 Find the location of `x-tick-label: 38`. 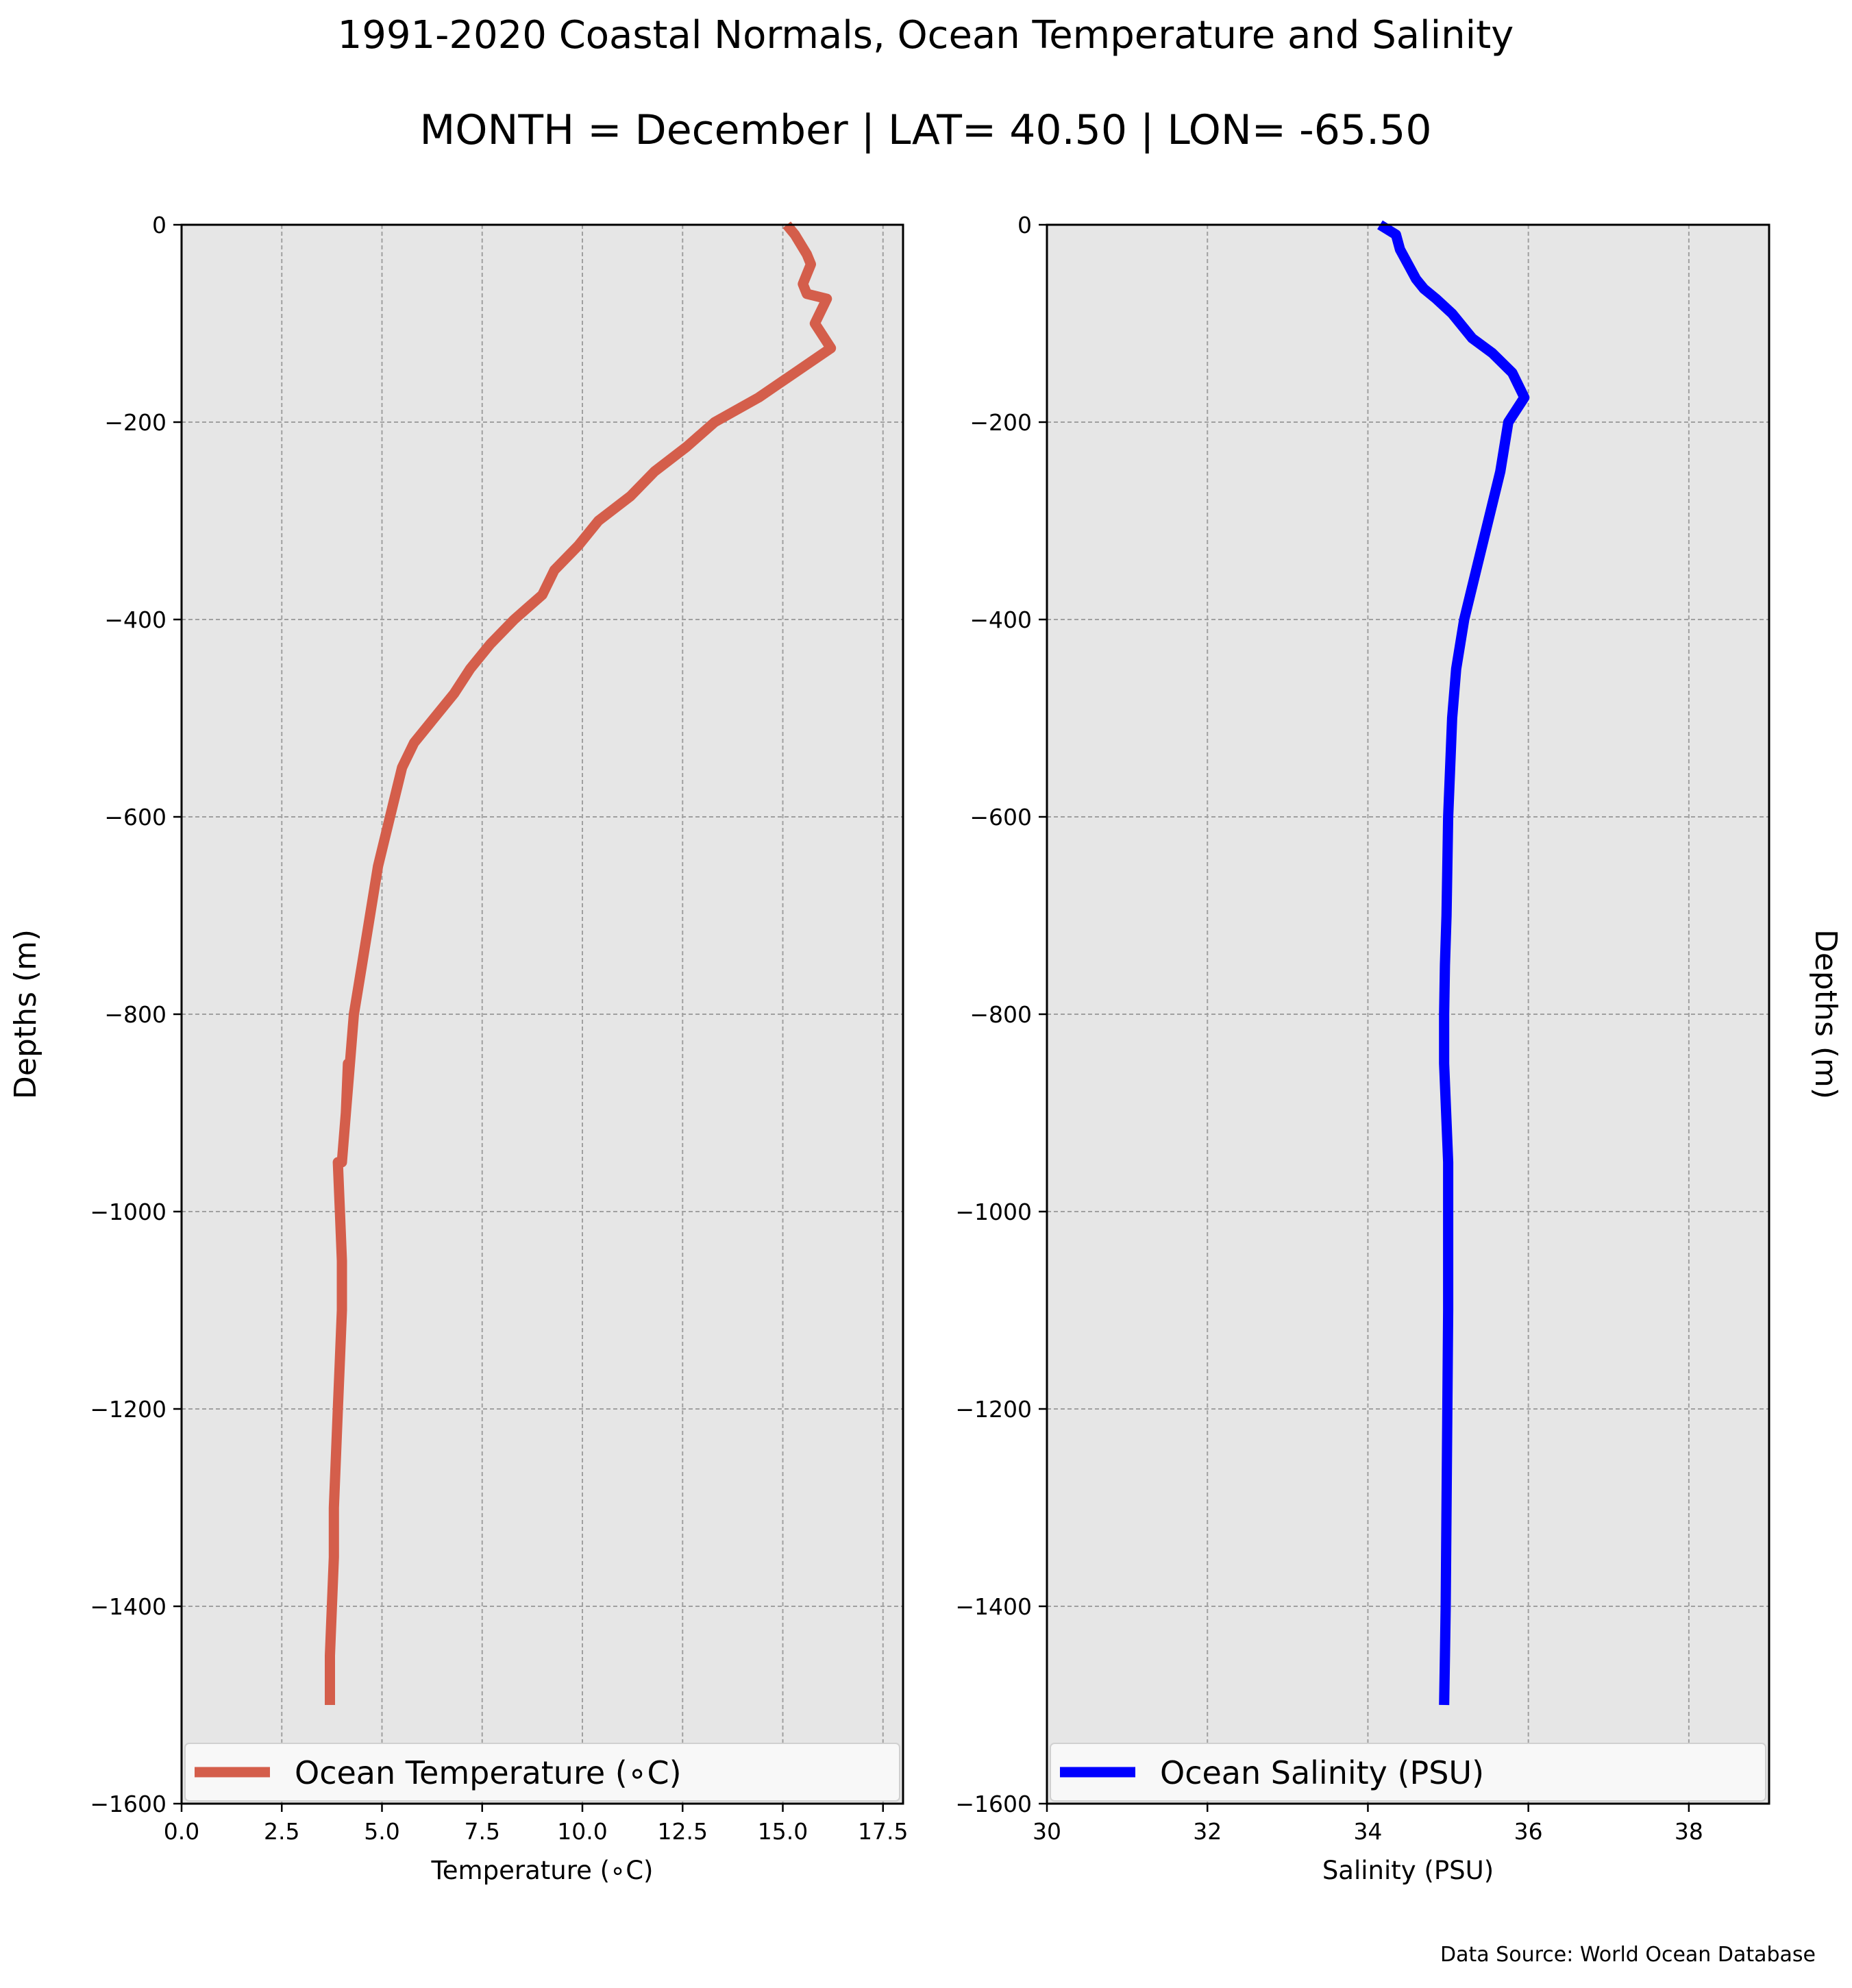

x-tick-label: 38 is located at coordinates (1689, 1831).